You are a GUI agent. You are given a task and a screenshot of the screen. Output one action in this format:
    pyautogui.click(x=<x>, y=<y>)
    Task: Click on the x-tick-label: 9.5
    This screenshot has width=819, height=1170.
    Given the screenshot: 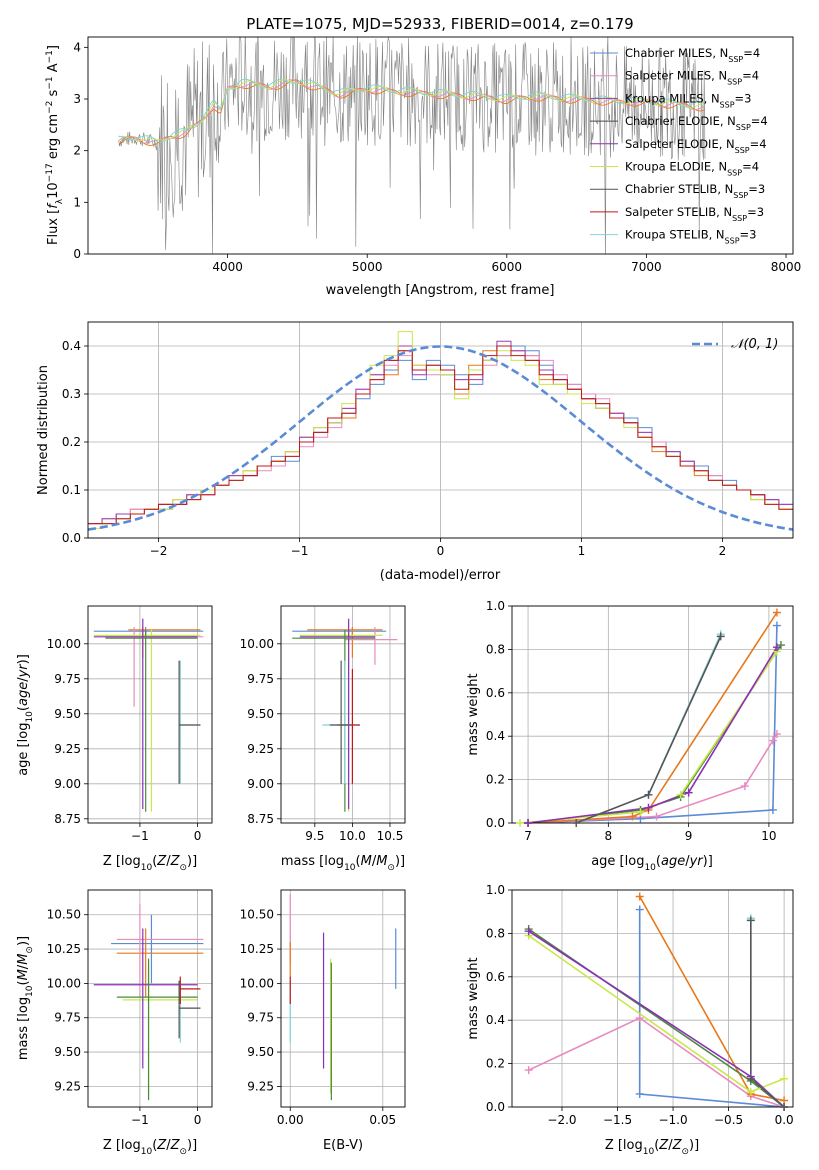 What is the action you would take?
    pyautogui.click(x=314, y=836)
    